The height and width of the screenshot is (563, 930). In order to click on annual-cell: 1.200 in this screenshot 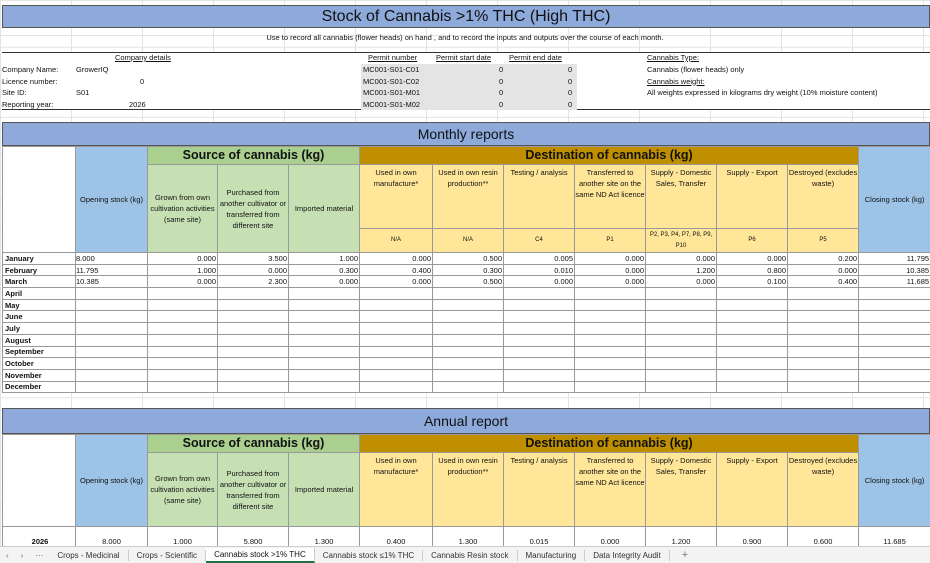, I will do `click(681, 536)`.